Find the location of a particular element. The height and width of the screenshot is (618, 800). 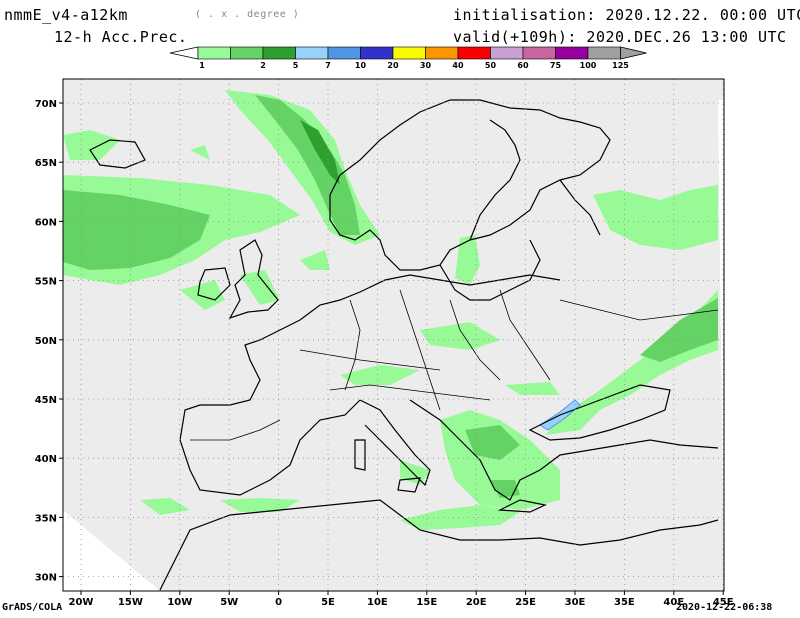

footer-timestamp: 2020-12-22-06:38 is located at coordinates (724, 607).